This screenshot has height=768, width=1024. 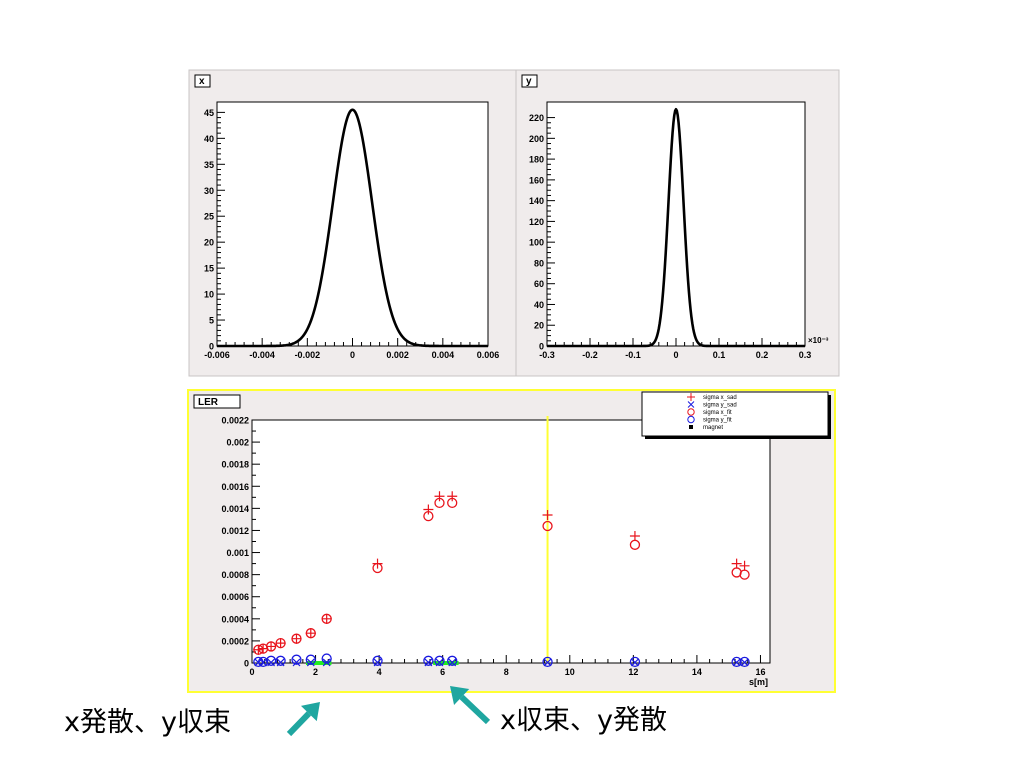 I want to click on x-tick-label: 0.006, so click(x=488, y=355).